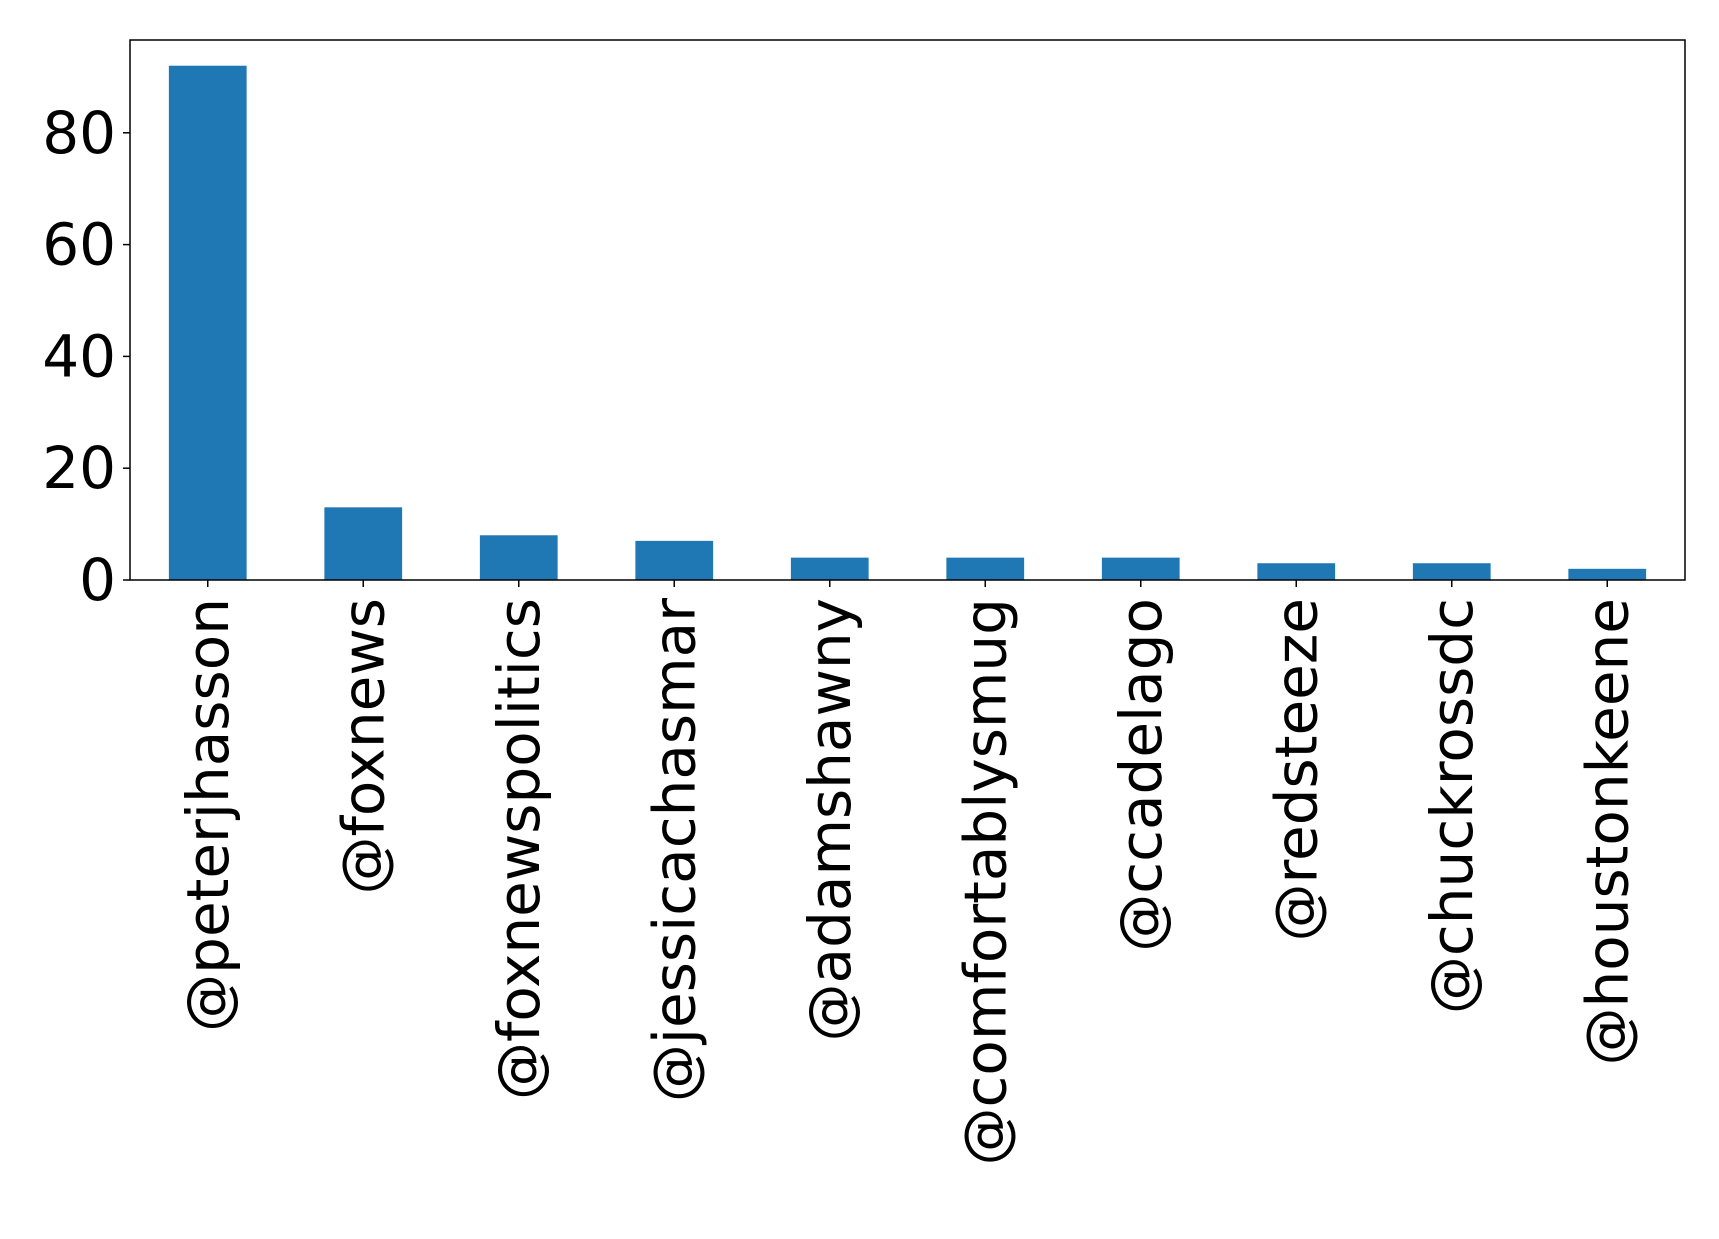 This screenshot has width=1719, height=1239. I want to click on x-tick-label: @foxnewspolitics, so click(519, 849).